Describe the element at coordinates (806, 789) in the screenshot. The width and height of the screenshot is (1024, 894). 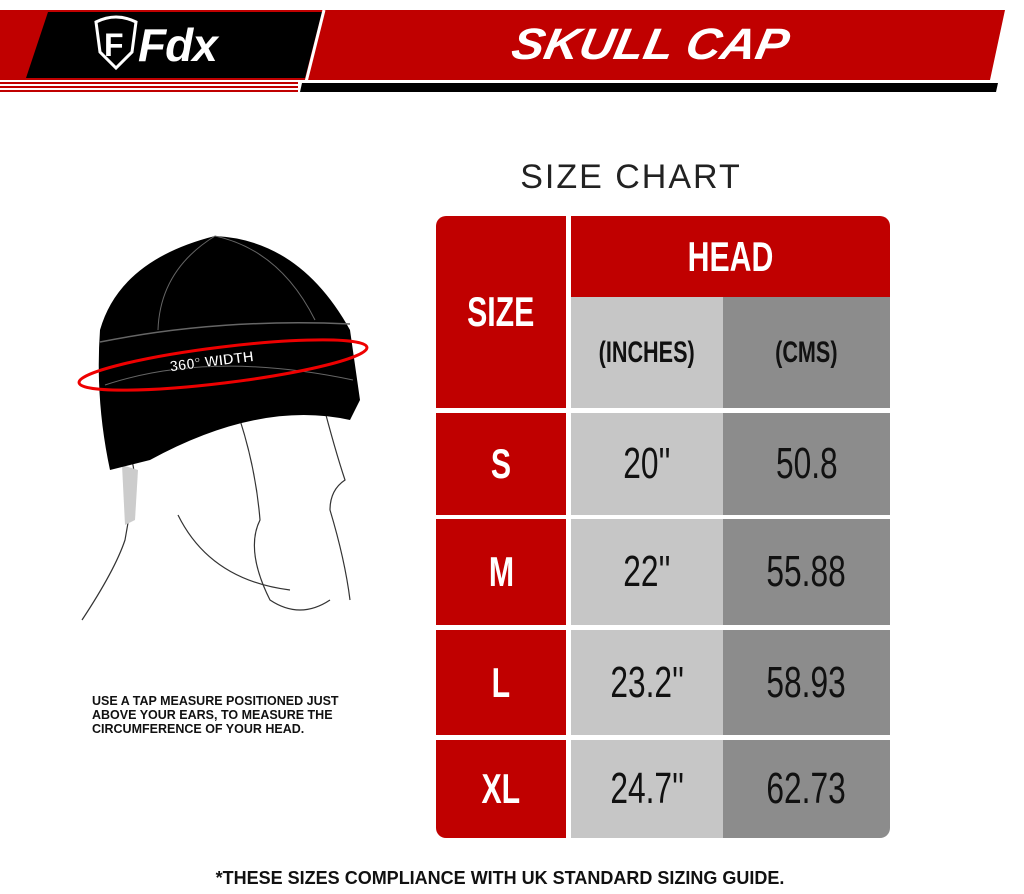
I see `cms-cell: 62.73` at that location.